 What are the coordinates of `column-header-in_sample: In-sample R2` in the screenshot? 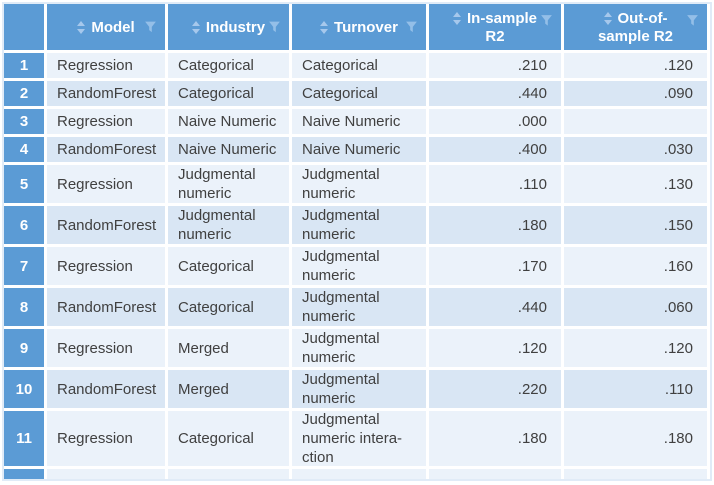 It's located at (495, 27).